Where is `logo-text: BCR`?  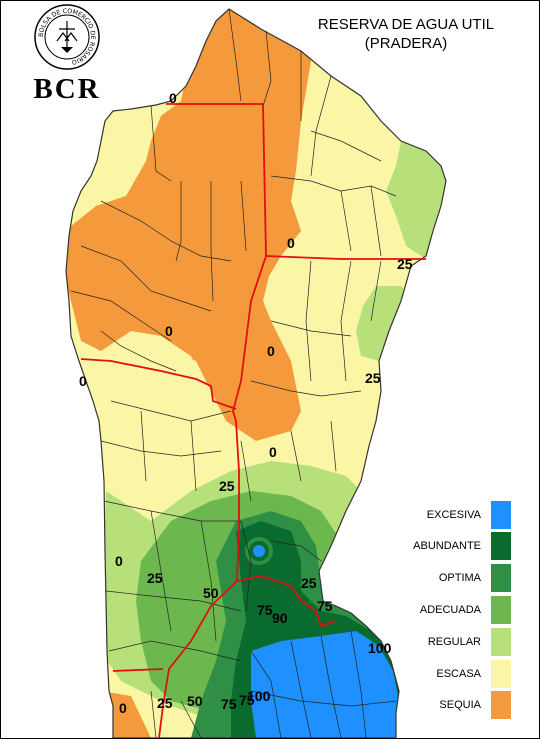
logo-text: BCR is located at coordinates (67, 89).